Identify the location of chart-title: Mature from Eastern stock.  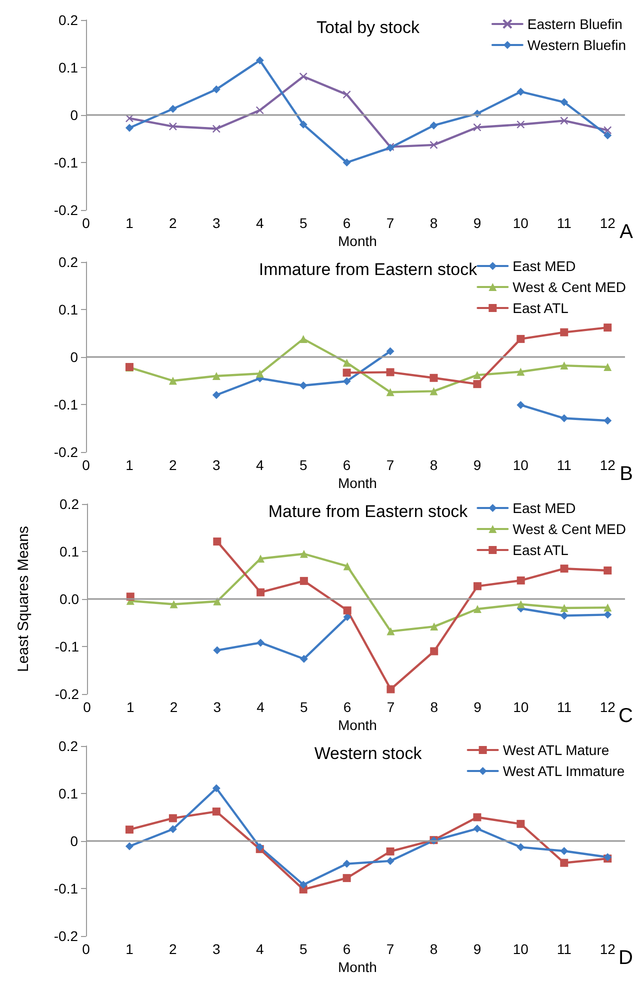
(368, 511).